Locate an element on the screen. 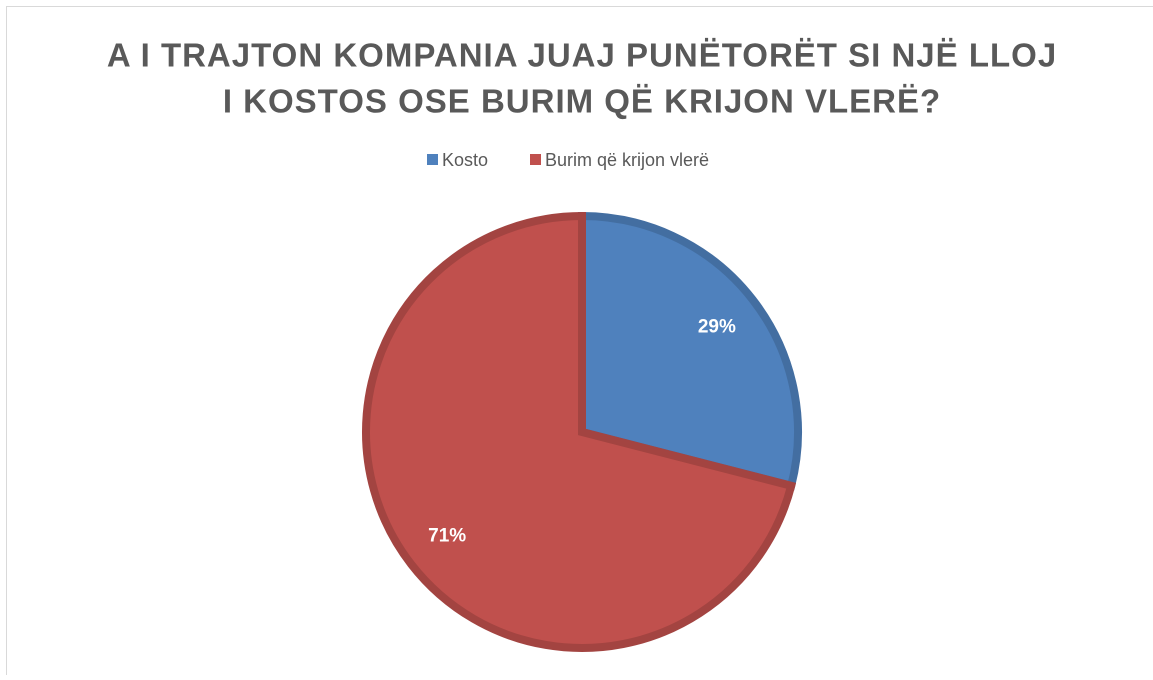 Image resolution: width=1153 pixels, height=680 pixels. legend-label: Kosto is located at coordinates (465, 160).